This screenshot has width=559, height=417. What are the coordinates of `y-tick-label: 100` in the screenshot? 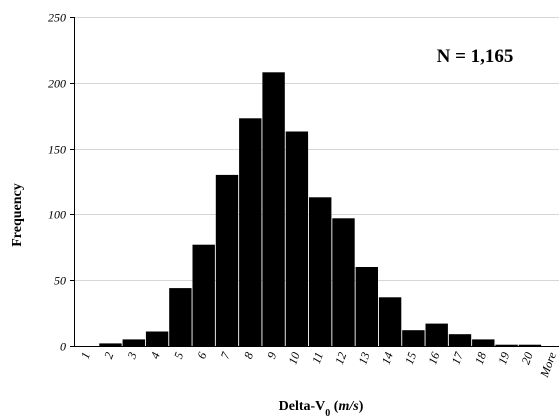 It's located at (57, 215).